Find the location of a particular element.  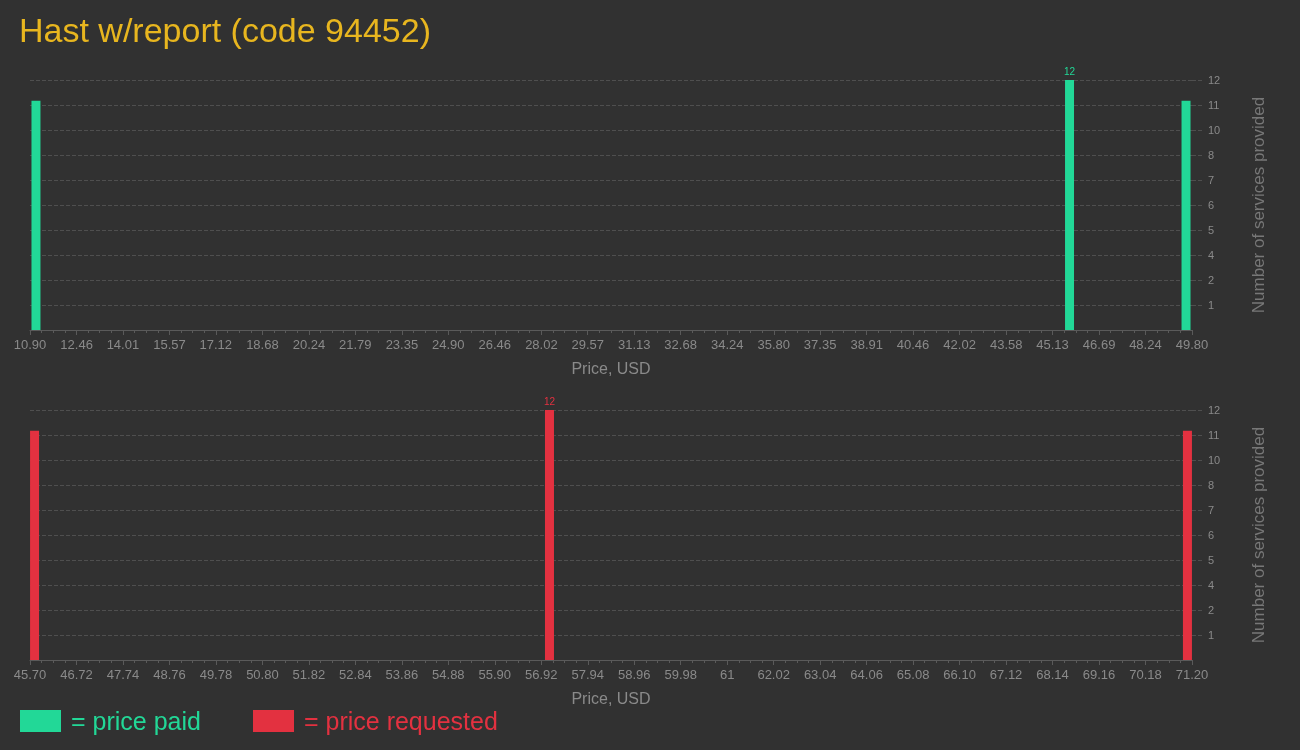

x-tick-label: 12.46 is located at coordinates (76, 344).